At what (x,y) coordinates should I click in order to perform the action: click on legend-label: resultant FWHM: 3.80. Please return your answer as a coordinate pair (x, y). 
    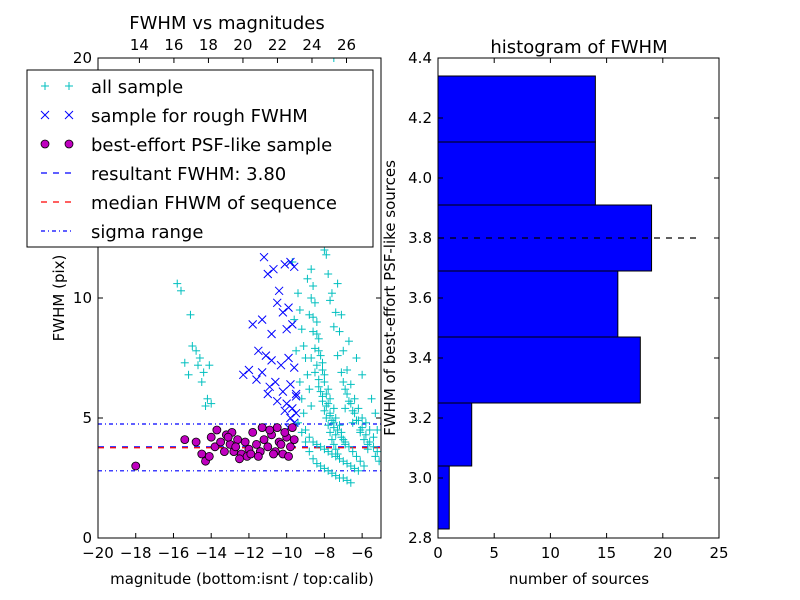
    Looking at the image, I should click on (188, 174).